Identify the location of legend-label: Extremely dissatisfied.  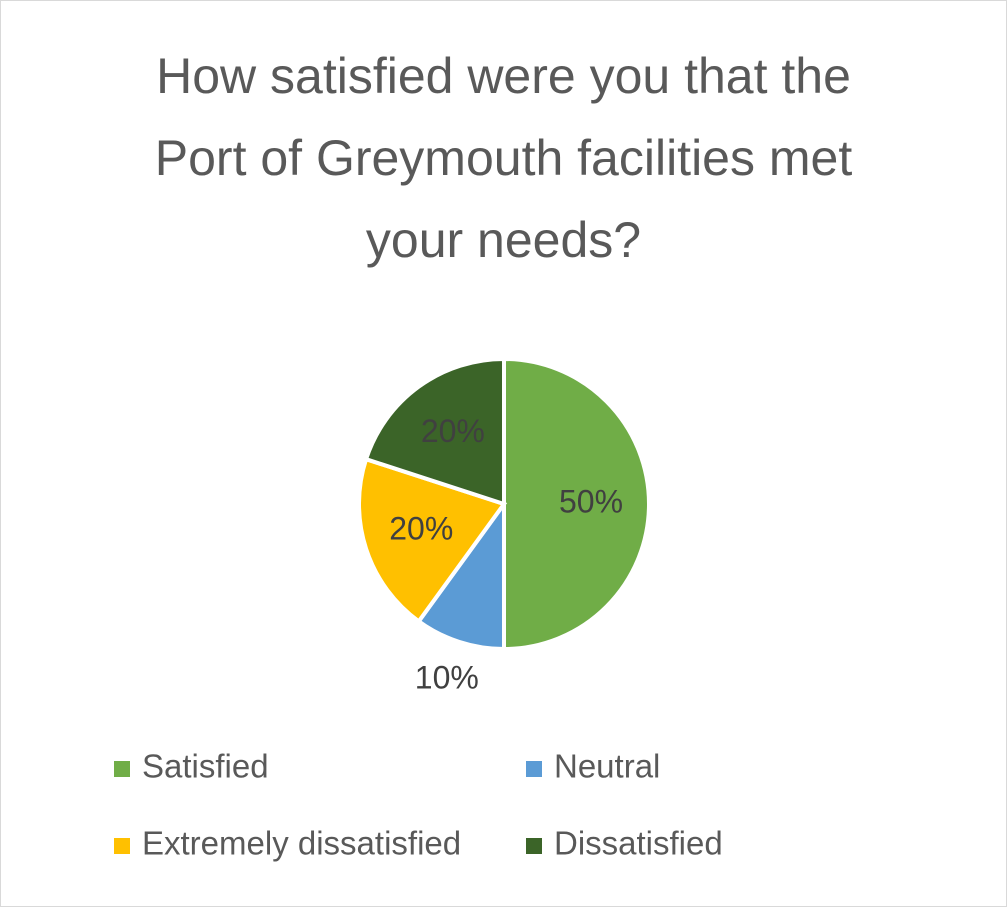
(301, 843).